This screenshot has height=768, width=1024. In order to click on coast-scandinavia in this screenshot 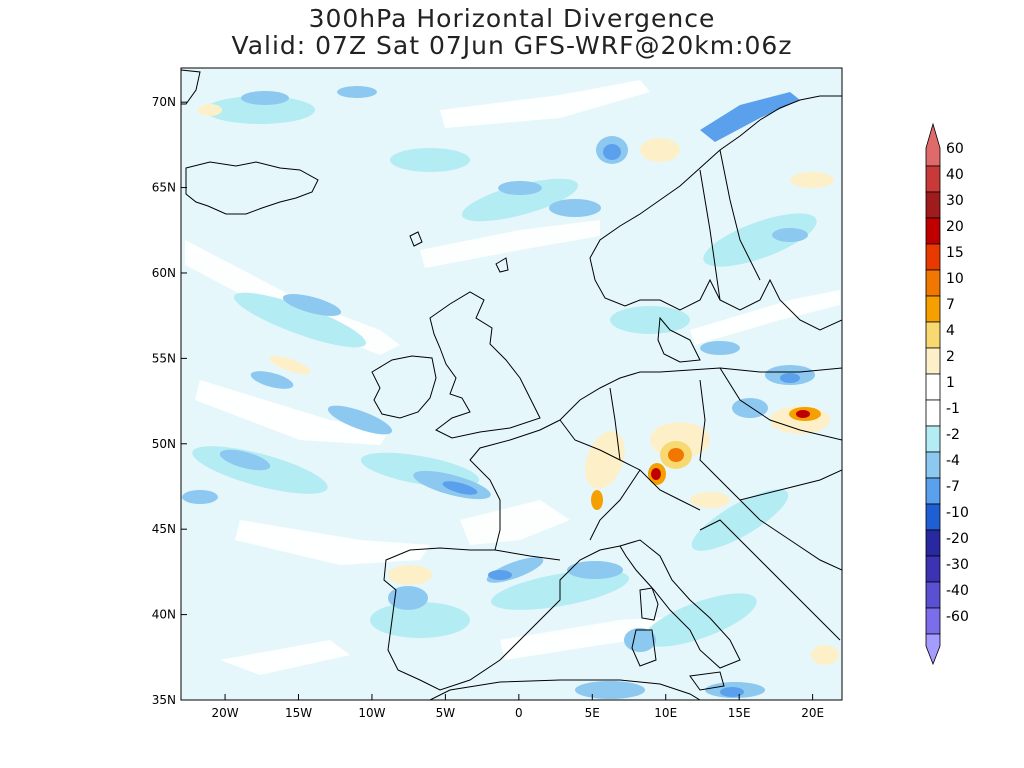, I will do `click(715, 213)`.